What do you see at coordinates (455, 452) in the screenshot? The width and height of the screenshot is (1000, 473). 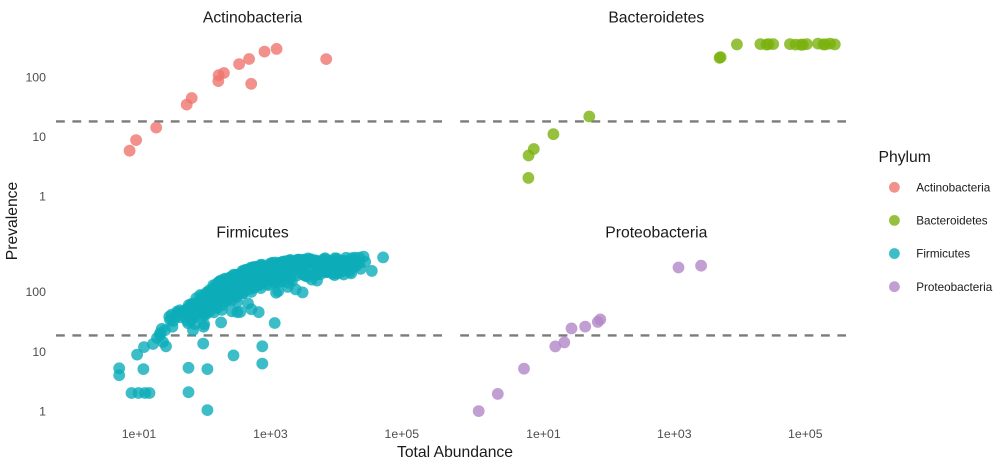 I see `svg-text: Total Abundance` at bounding box center [455, 452].